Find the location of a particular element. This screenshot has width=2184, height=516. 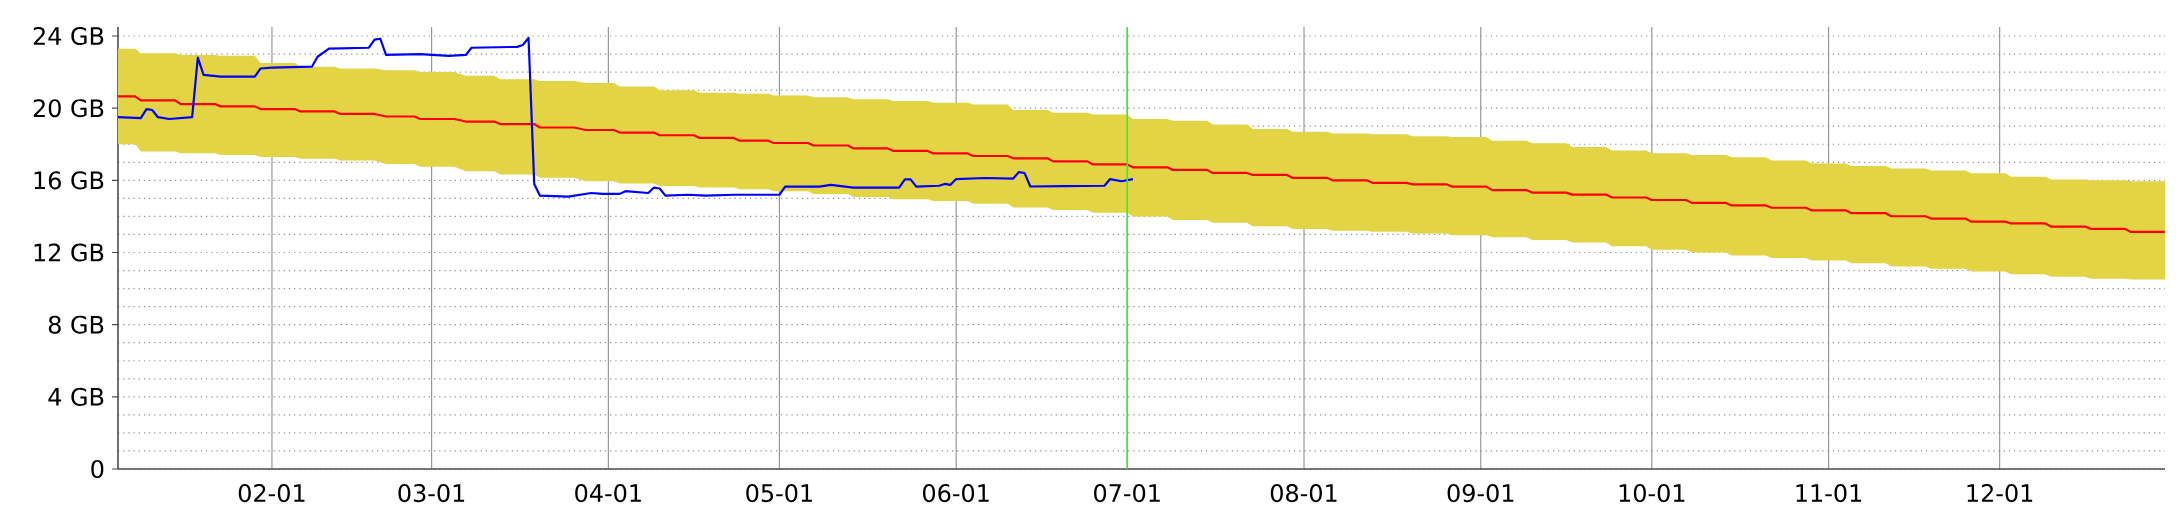

x-tick-label: 11-01 is located at coordinates (1829, 493).